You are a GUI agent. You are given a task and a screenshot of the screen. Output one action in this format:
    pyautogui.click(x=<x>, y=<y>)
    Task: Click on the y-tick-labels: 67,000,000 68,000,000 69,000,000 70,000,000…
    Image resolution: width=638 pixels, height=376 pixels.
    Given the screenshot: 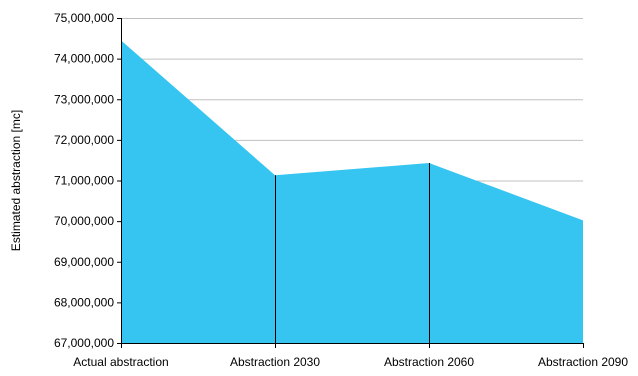 What is the action you would take?
    pyautogui.click(x=87, y=180)
    